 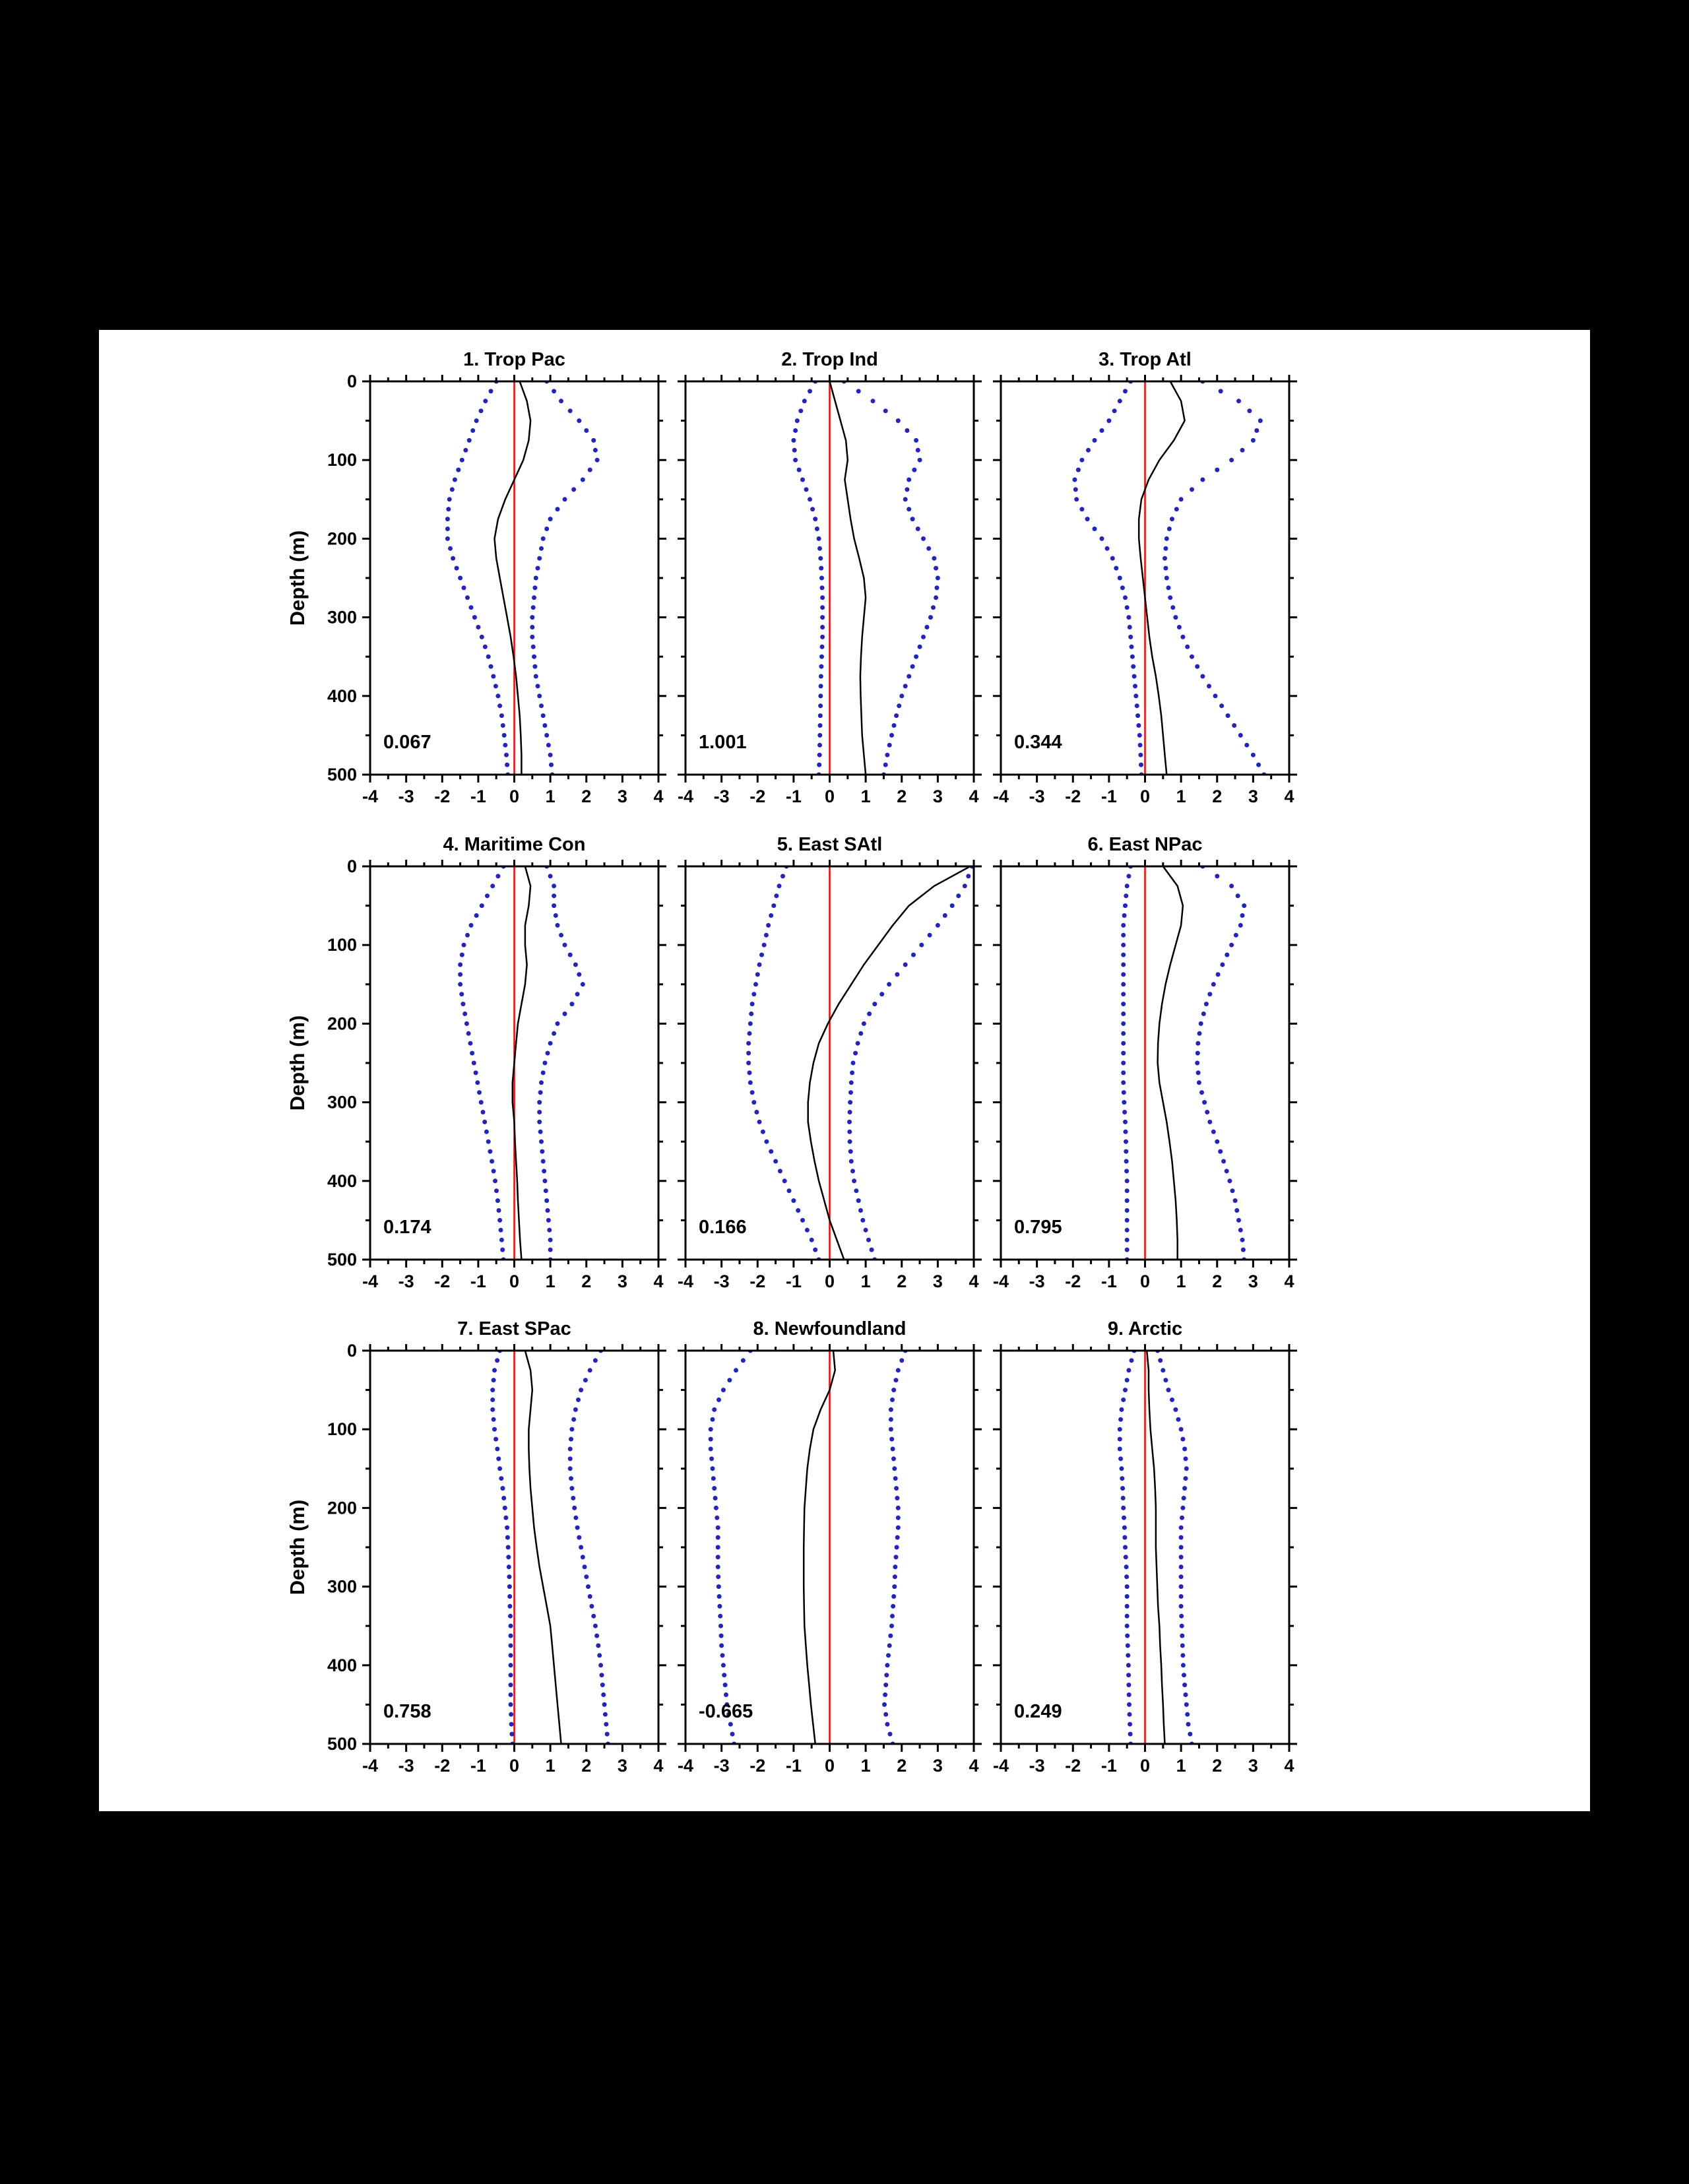 I want to click on correlation-value: 1.001, so click(x=723, y=742).